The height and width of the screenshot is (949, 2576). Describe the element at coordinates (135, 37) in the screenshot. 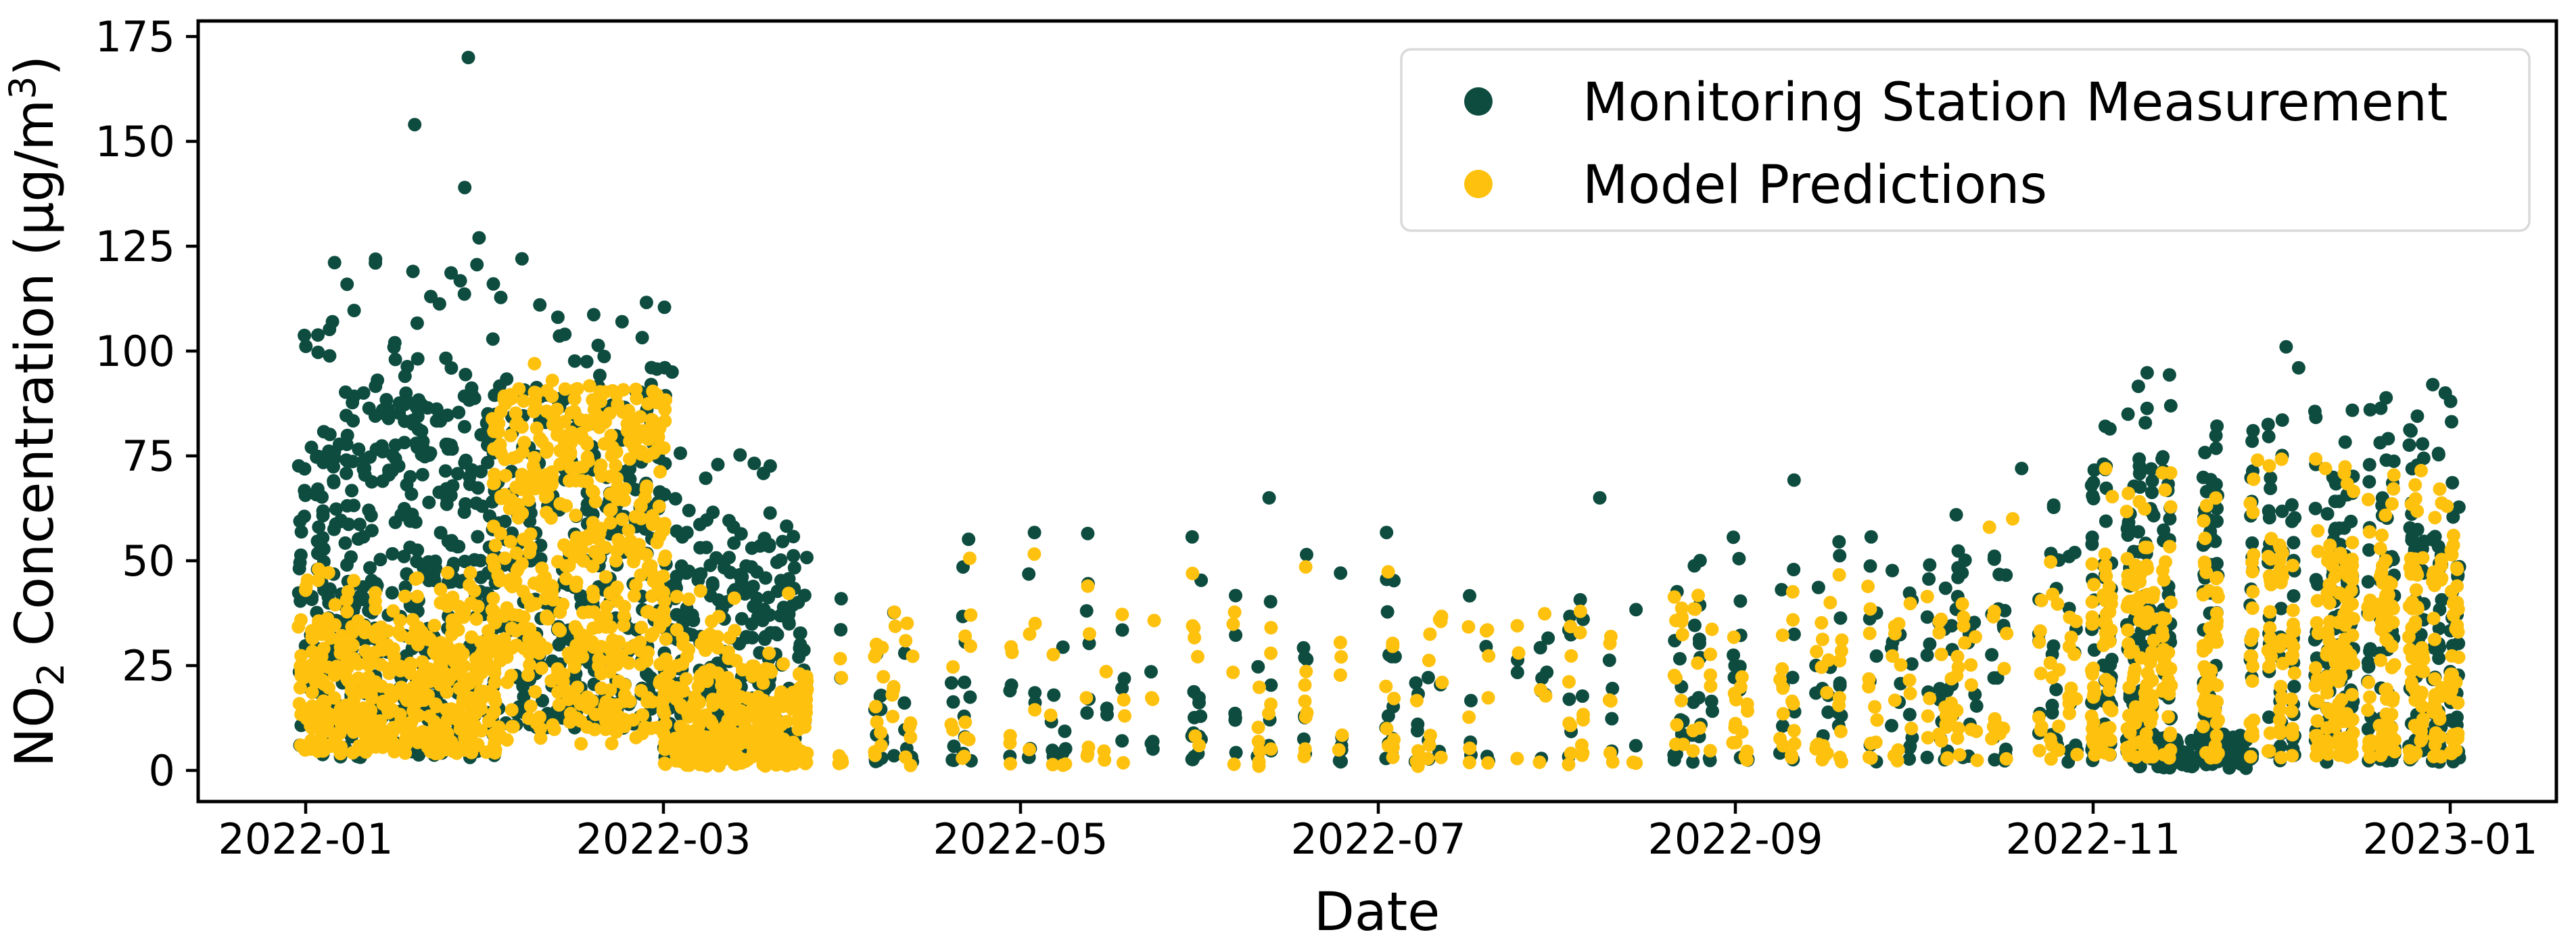

I see `y-tick-label: 175` at that location.